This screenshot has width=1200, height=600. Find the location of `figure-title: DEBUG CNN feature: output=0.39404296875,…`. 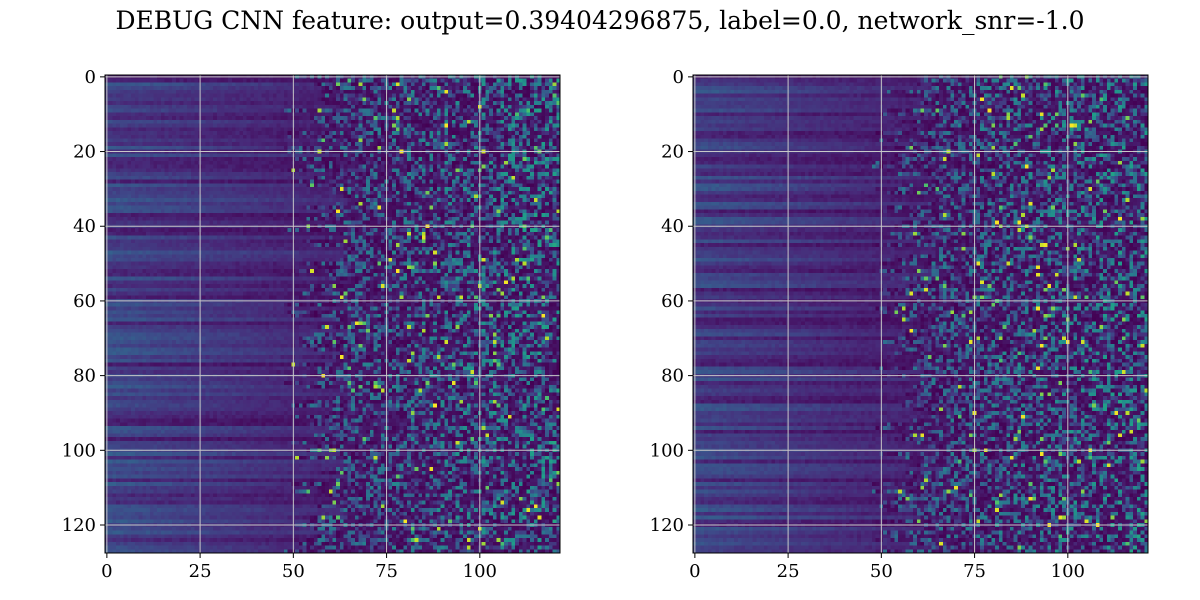

figure-title: DEBUG CNN feature: output=0.39404296875,… is located at coordinates (600, 20).